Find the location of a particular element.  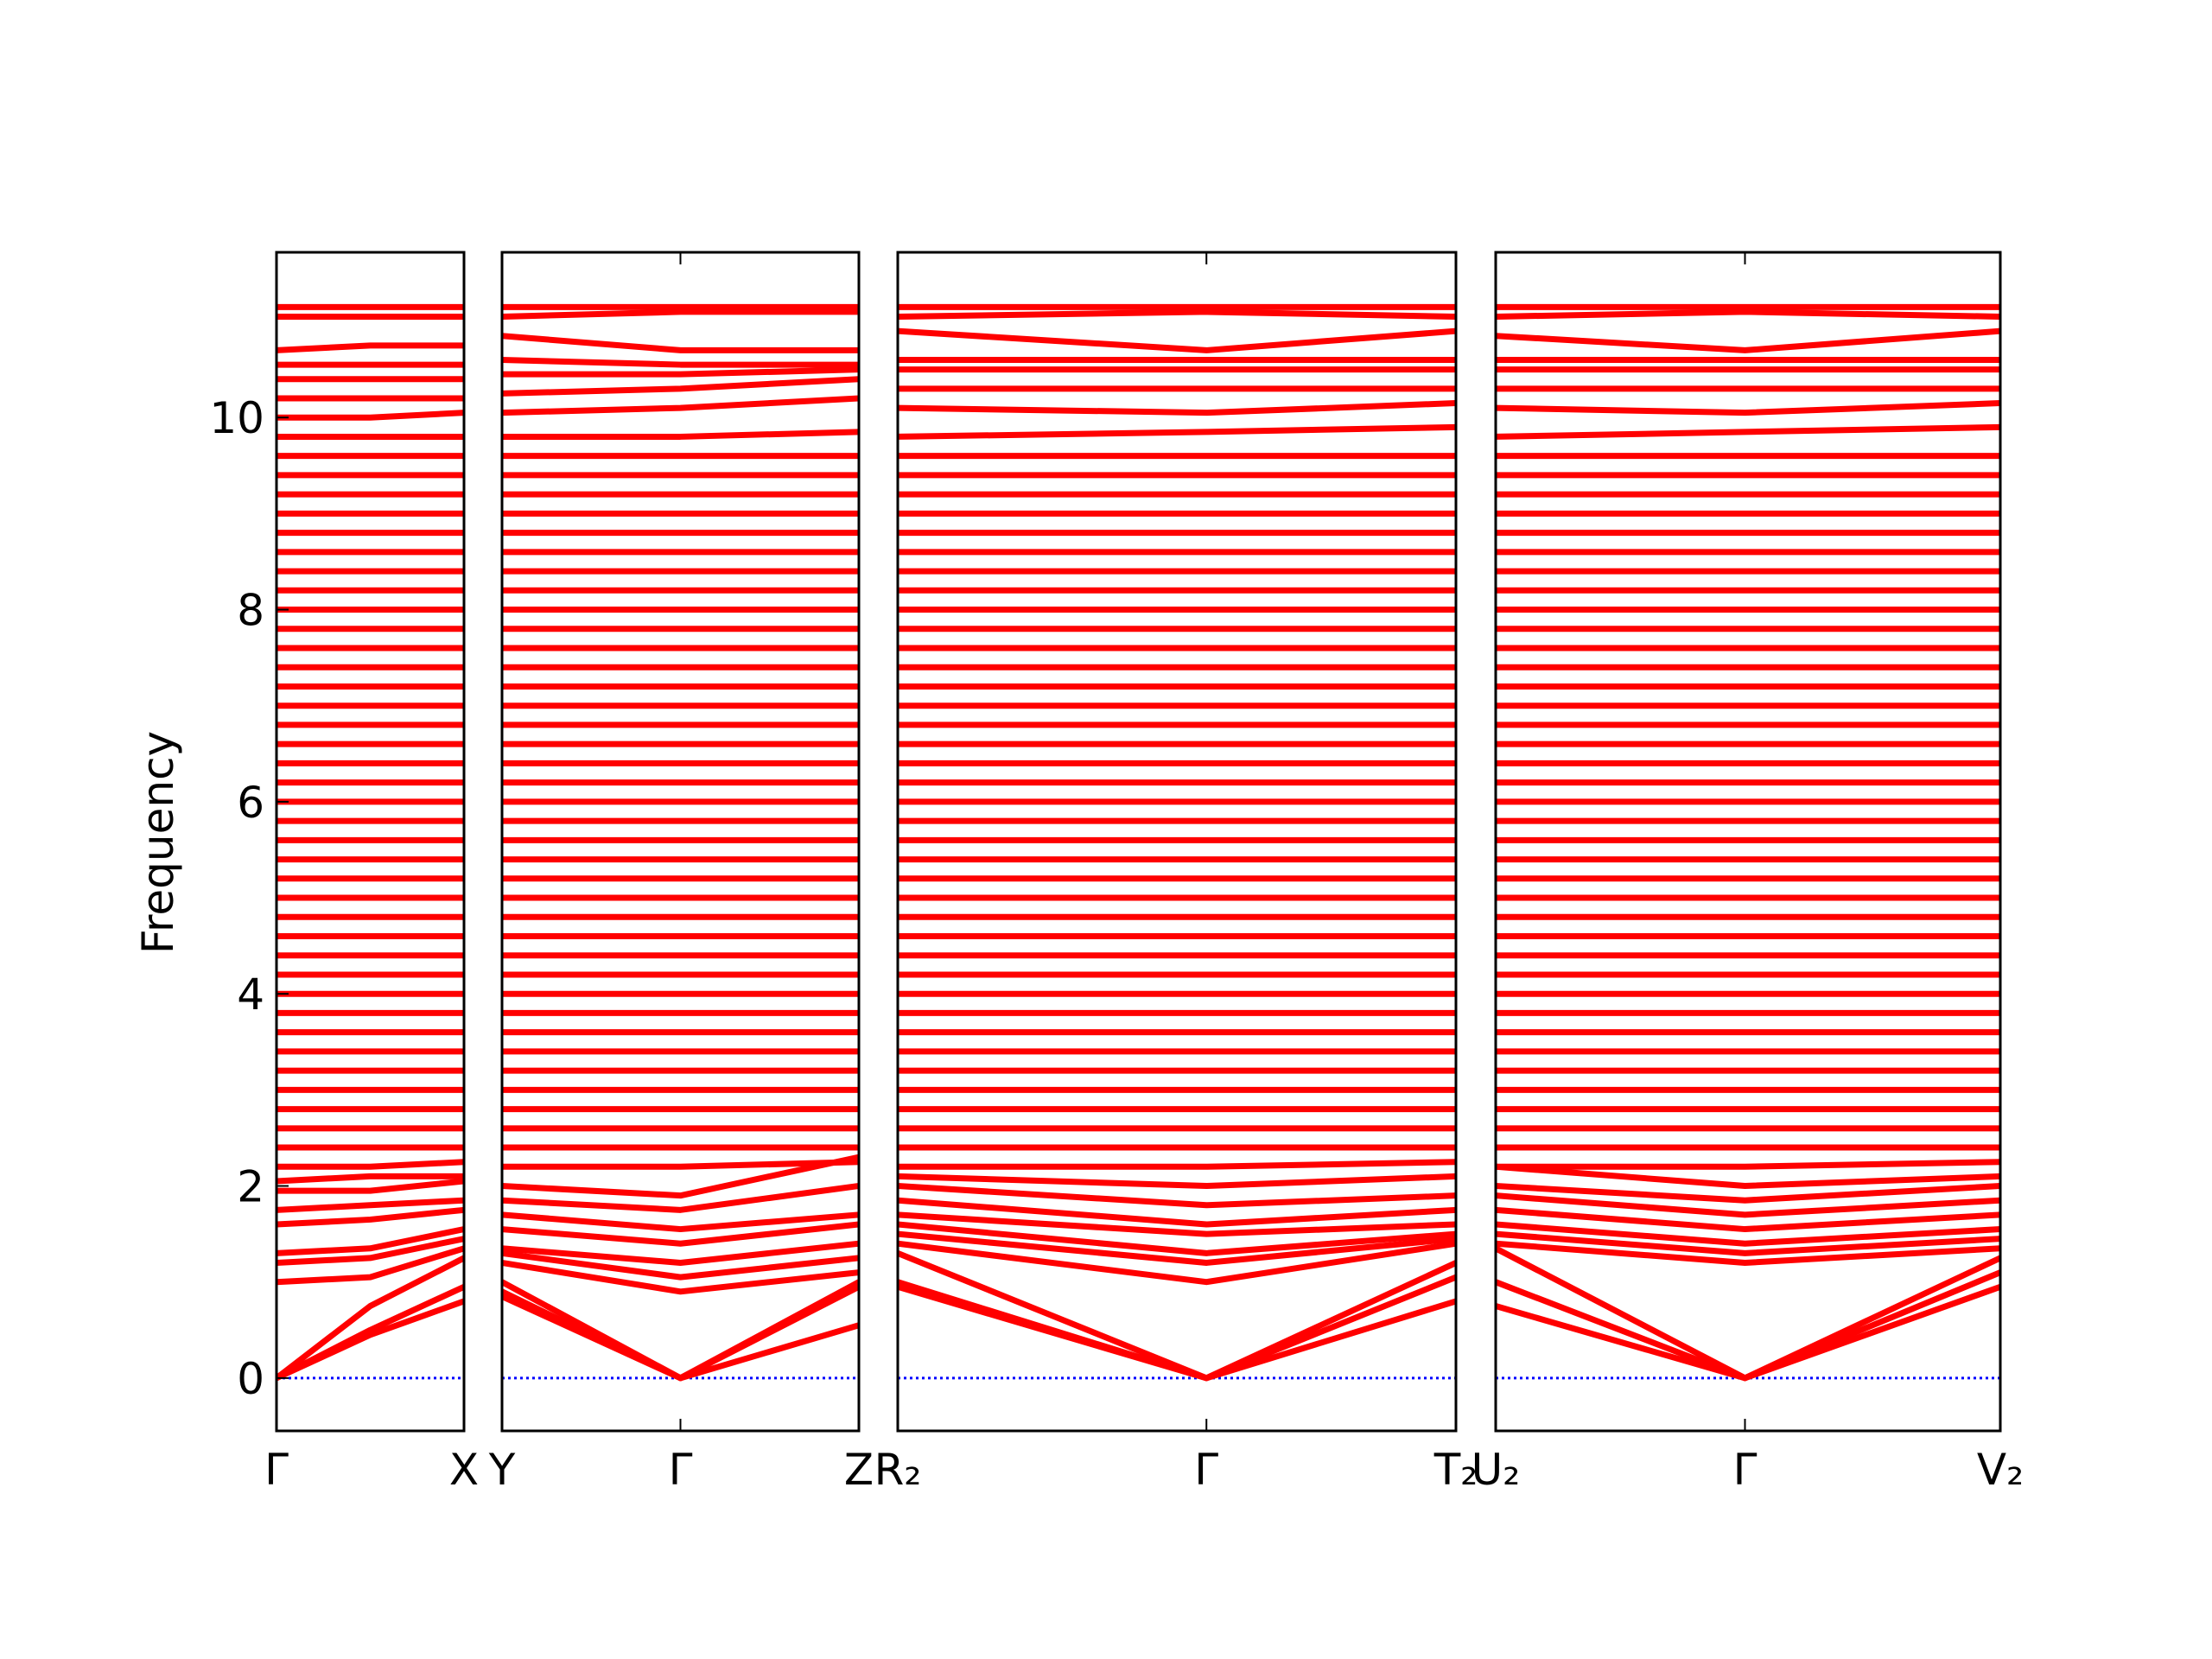

x-tick-label: Y is located at coordinates (502, 1470).